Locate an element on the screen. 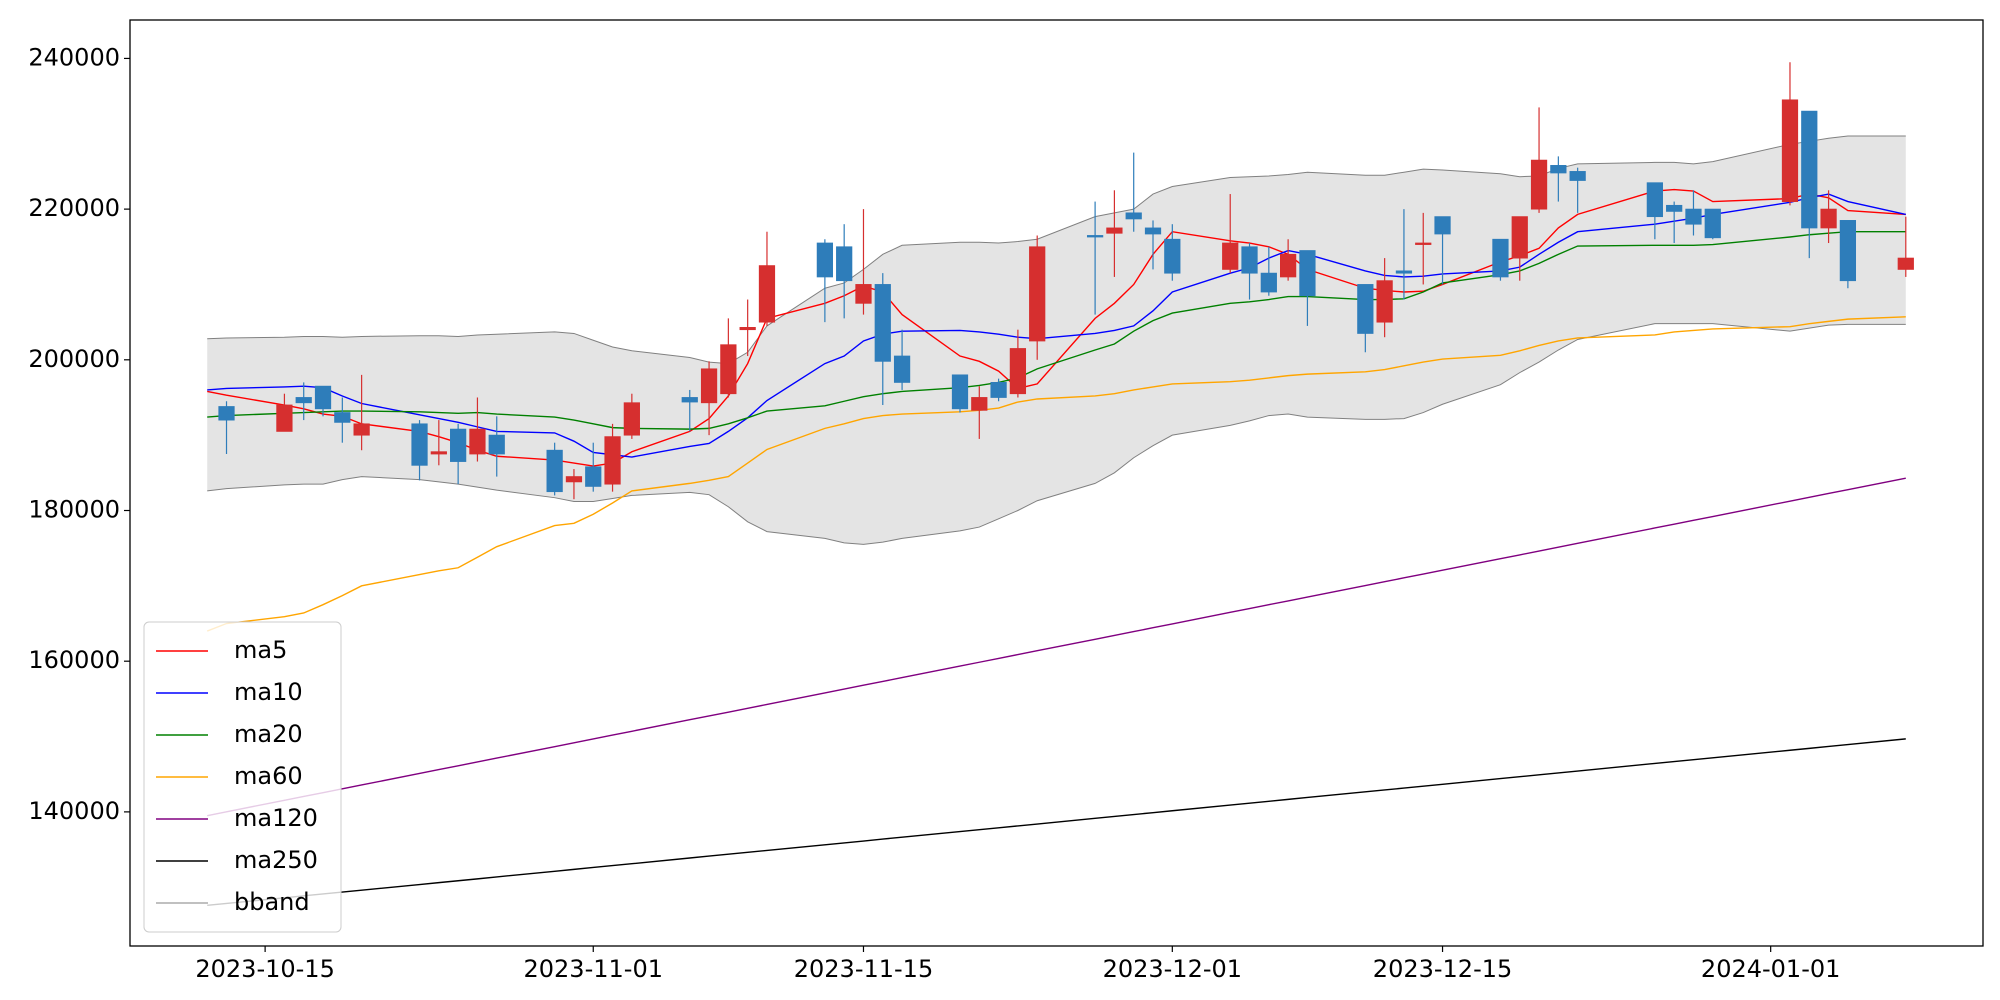  legend-label: ma20 is located at coordinates (268, 734).